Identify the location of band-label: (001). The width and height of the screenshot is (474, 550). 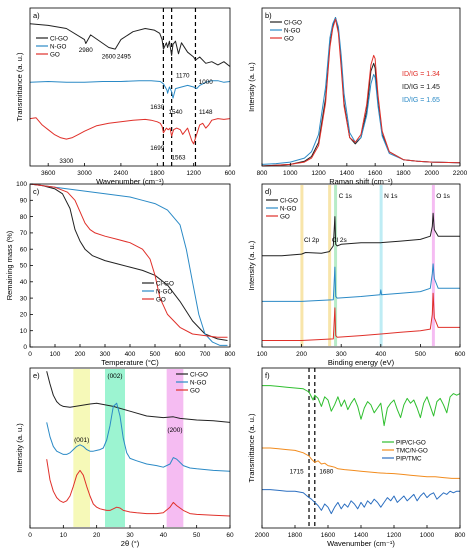
(81, 440).